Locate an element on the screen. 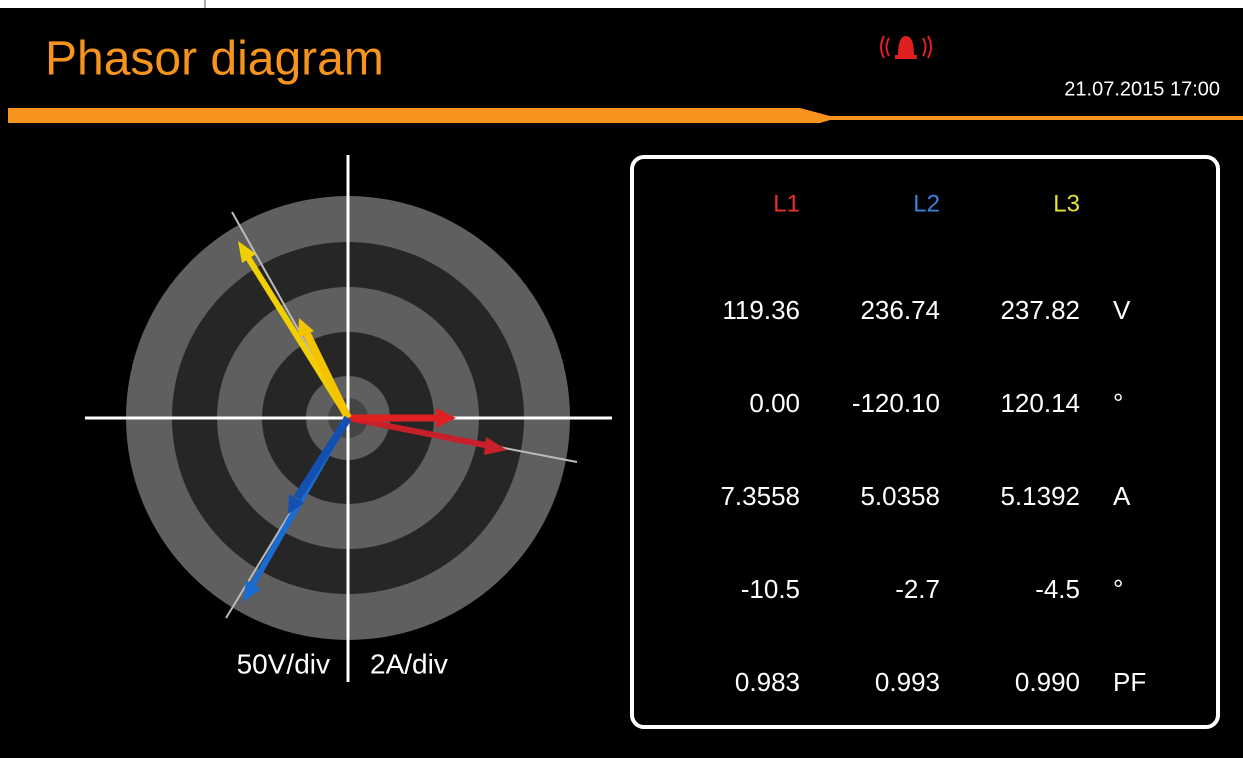 This screenshot has height=758, width=1243. cell-value: 119.36 is located at coordinates (761, 310).